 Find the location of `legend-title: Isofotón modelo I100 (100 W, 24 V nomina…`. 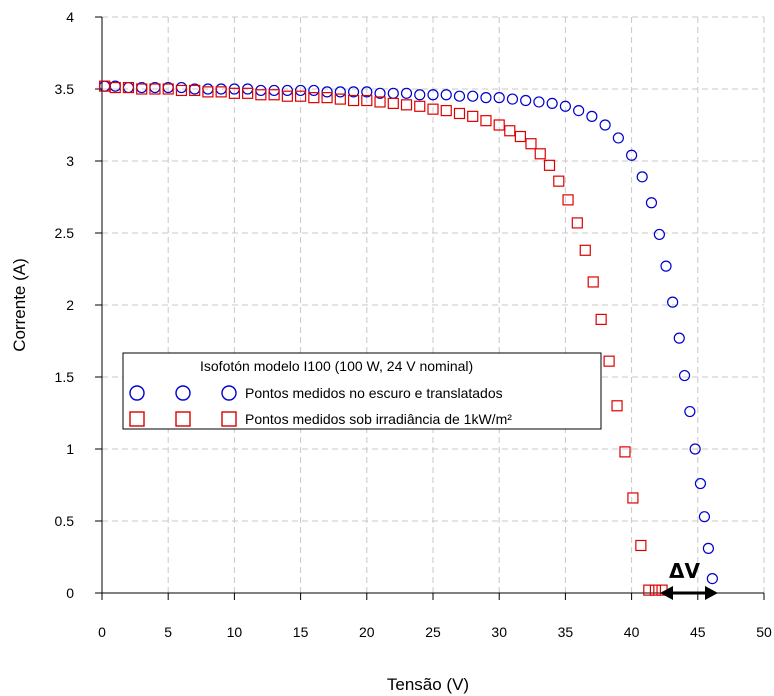

legend-title: Isofotón modelo I100 (100 W, 24 V nomina… is located at coordinates (336, 366).